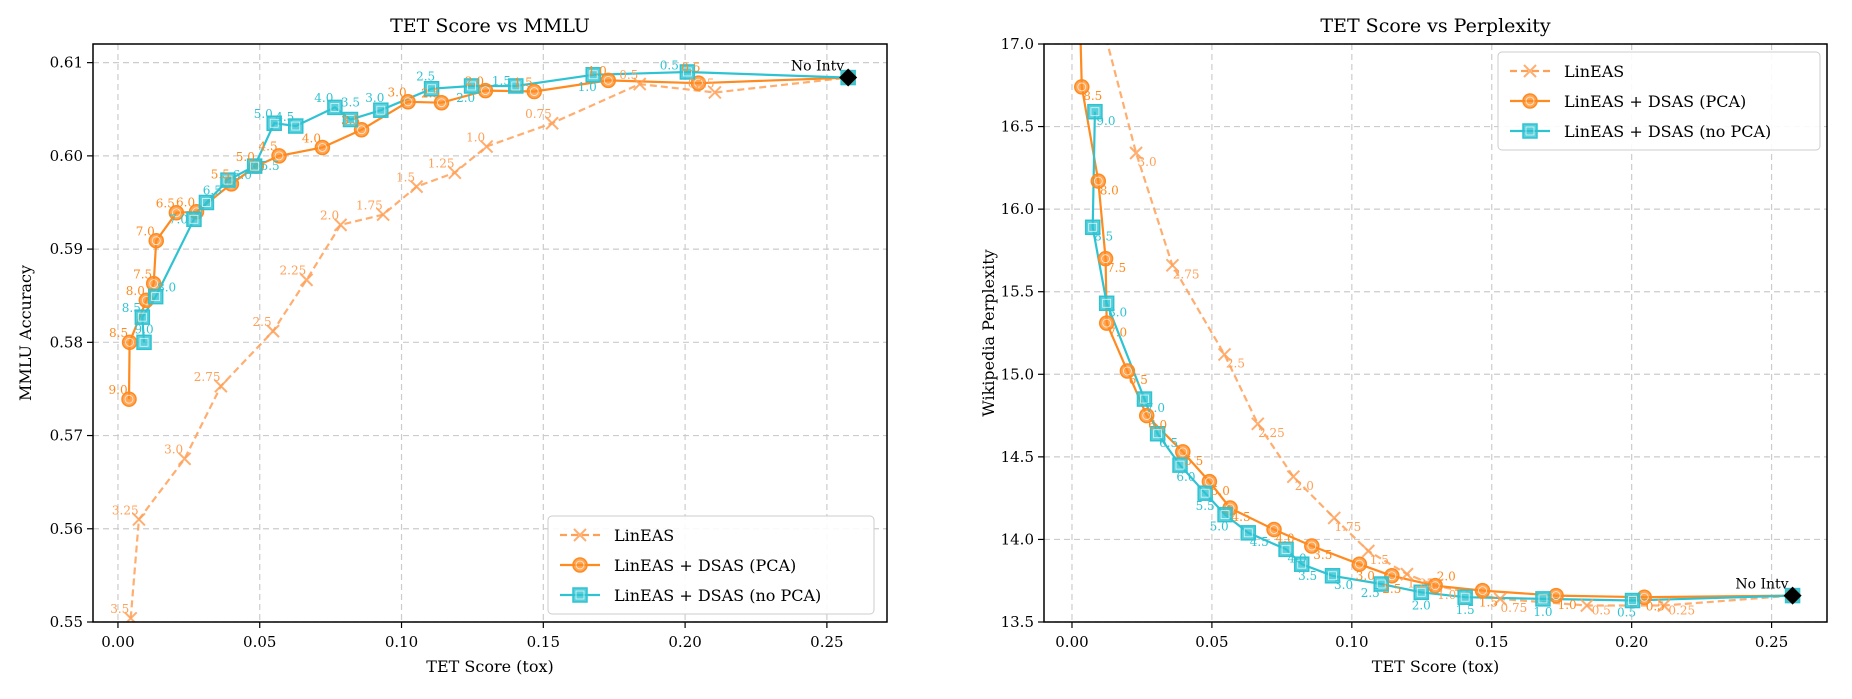 Image resolution: width=1852 pixels, height=699 pixels. I want to click on data-label: 8.5, so click(118, 333).